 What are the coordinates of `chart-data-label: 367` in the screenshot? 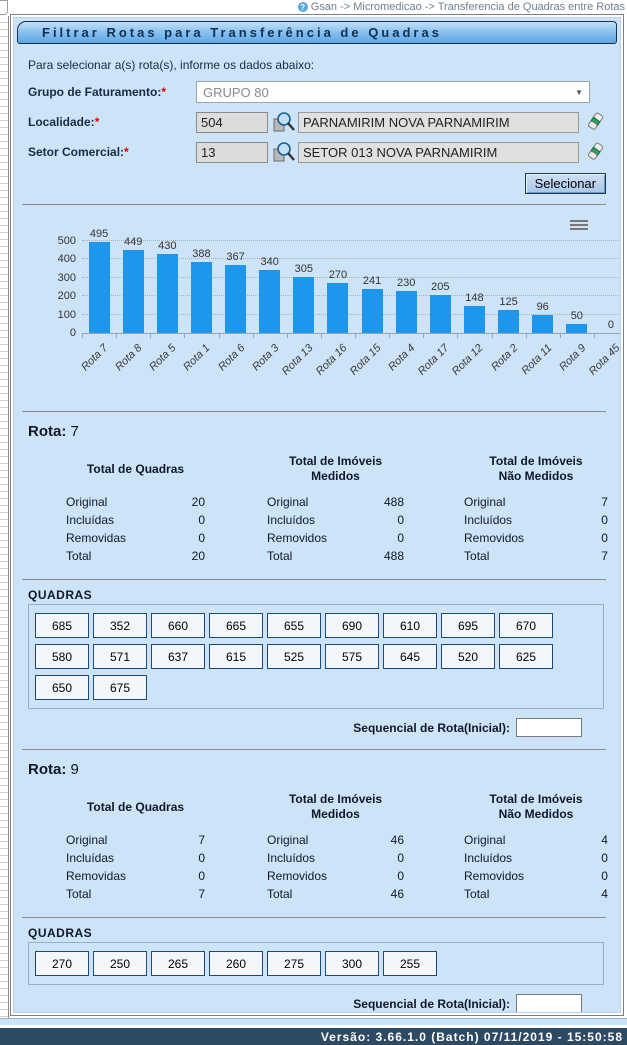 It's located at (235, 257).